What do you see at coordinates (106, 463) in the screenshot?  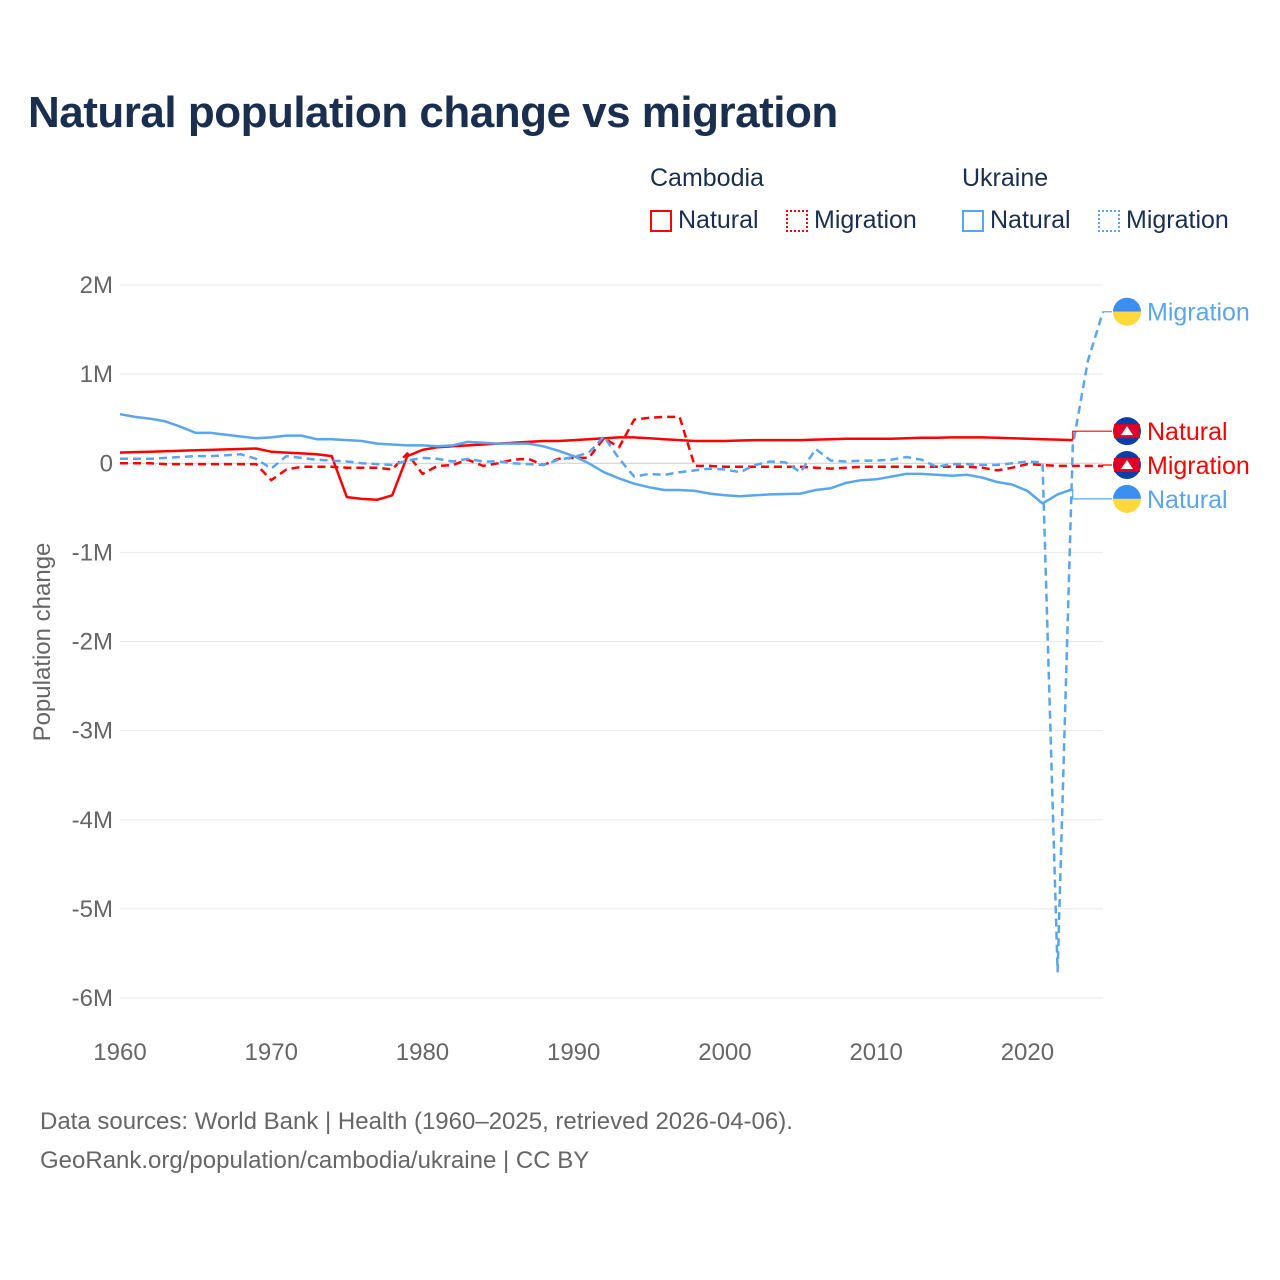 I see `y-tick-label: 0` at bounding box center [106, 463].